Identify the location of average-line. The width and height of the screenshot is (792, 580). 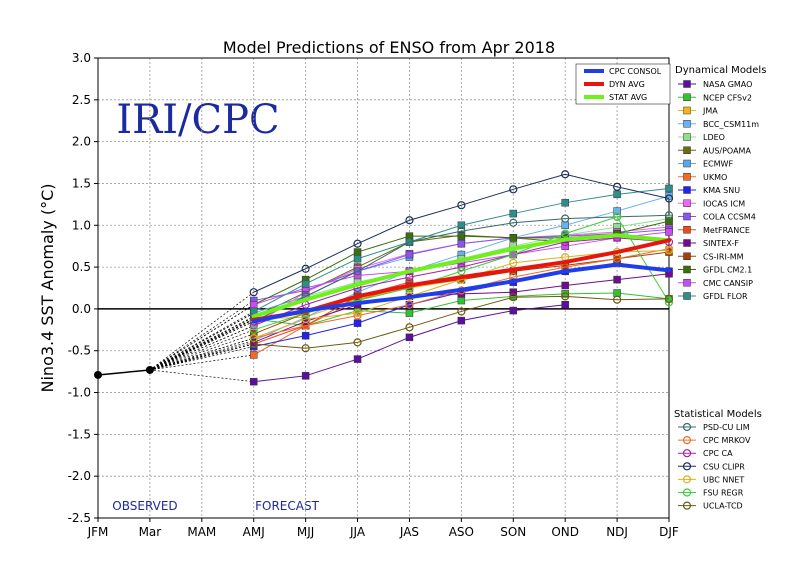
(461, 276).